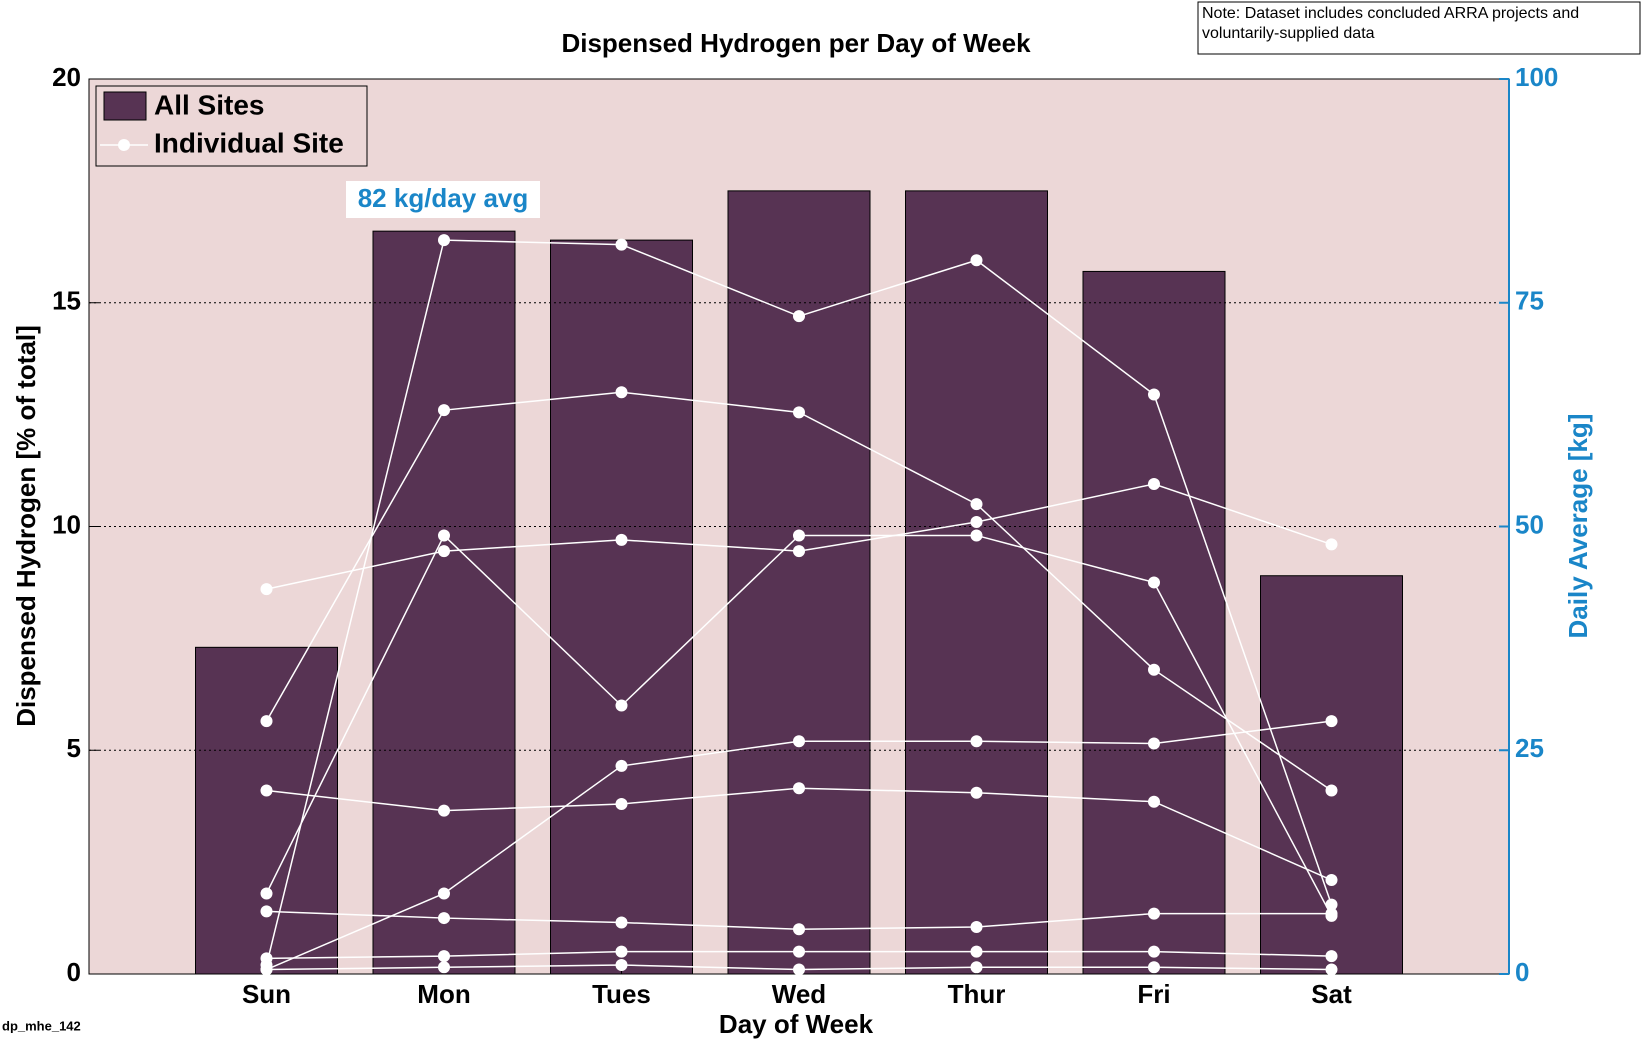 The height and width of the screenshot is (1040, 1643). Describe the element at coordinates (66, 524) in the screenshot. I see `y-tick-label: 10` at that location.